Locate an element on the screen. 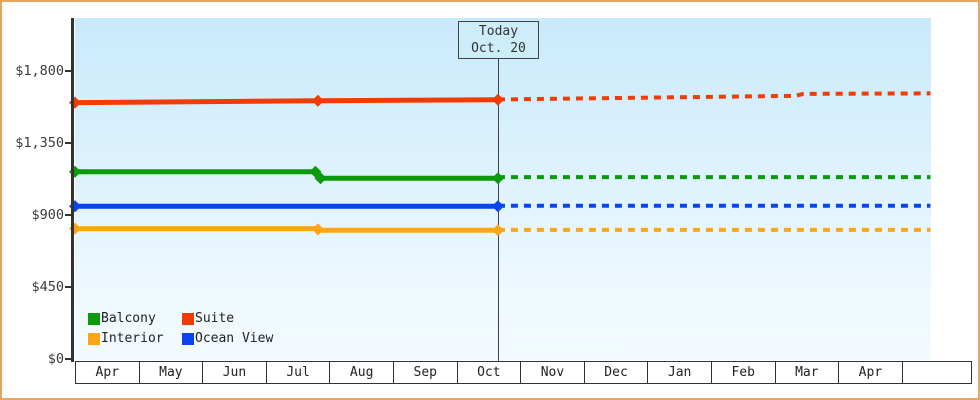 The width and height of the screenshot is (980, 400). month-cell-empty is located at coordinates (937, 372).